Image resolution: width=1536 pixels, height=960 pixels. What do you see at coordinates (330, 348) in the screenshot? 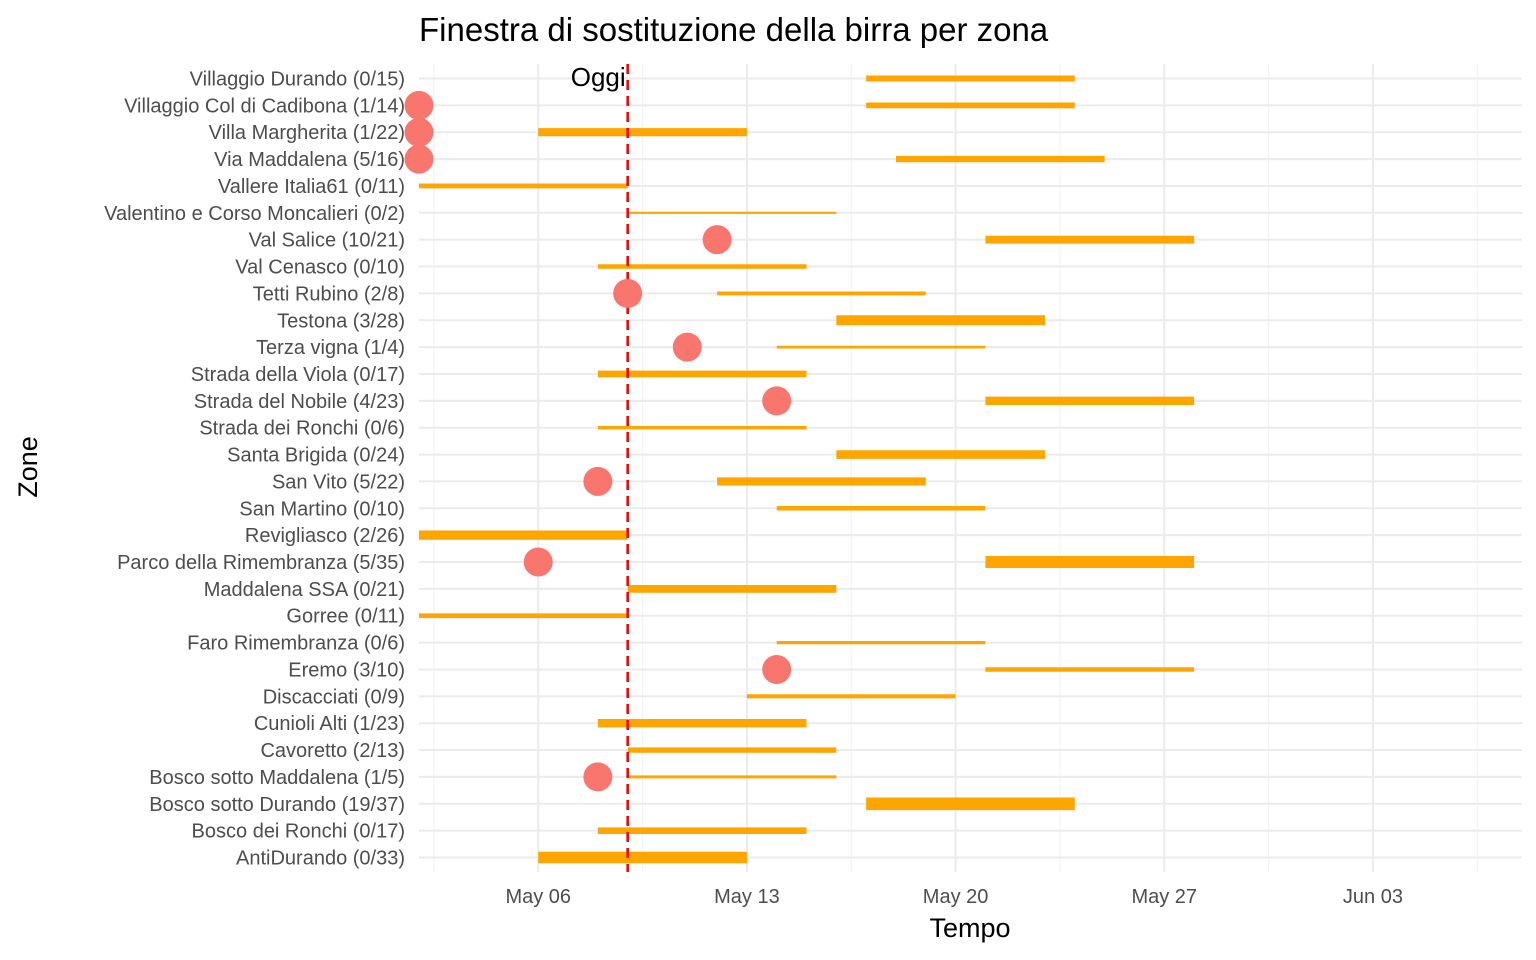
I see `zone-label: Terza vigna (1/4)` at bounding box center [330, 348].